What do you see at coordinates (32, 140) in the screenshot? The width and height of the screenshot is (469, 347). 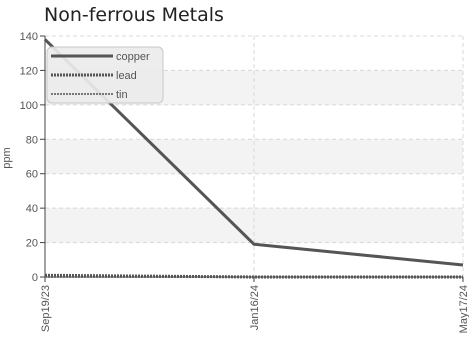 I see `y-tick-label: 80` at bounding box center [32, 140].